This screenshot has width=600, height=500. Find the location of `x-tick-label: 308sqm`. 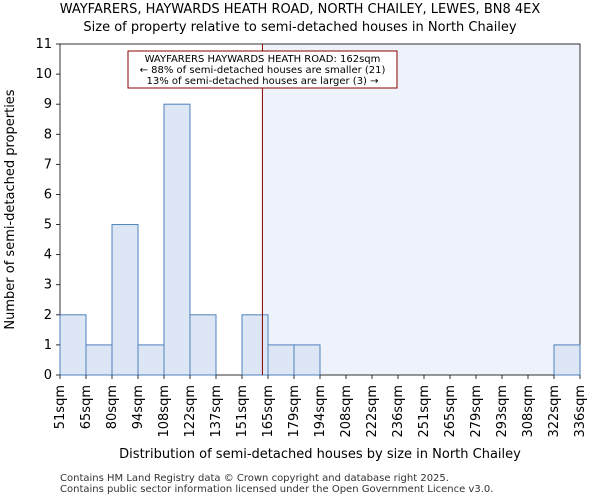

x-tick-label: 308sqm is located at coordinates (528, 411).